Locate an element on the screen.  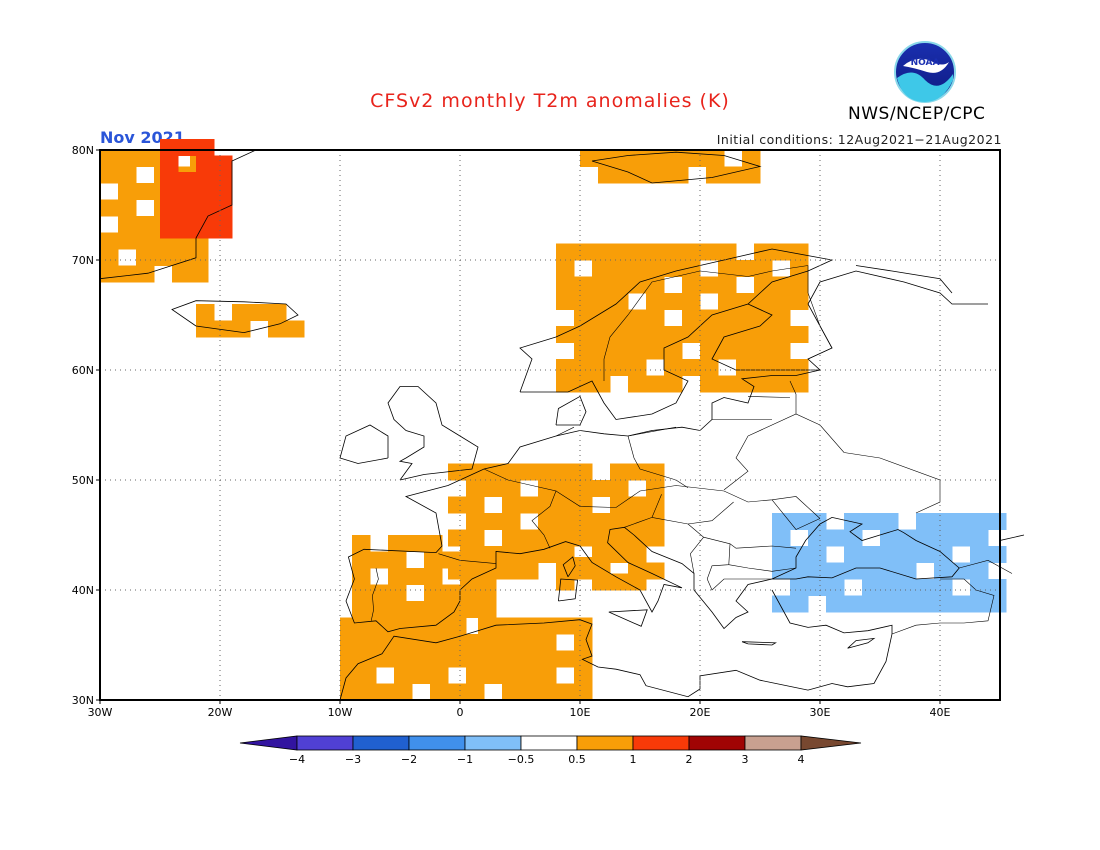
noaa-logo-text: NOAA is located at coordinates (925, 63).